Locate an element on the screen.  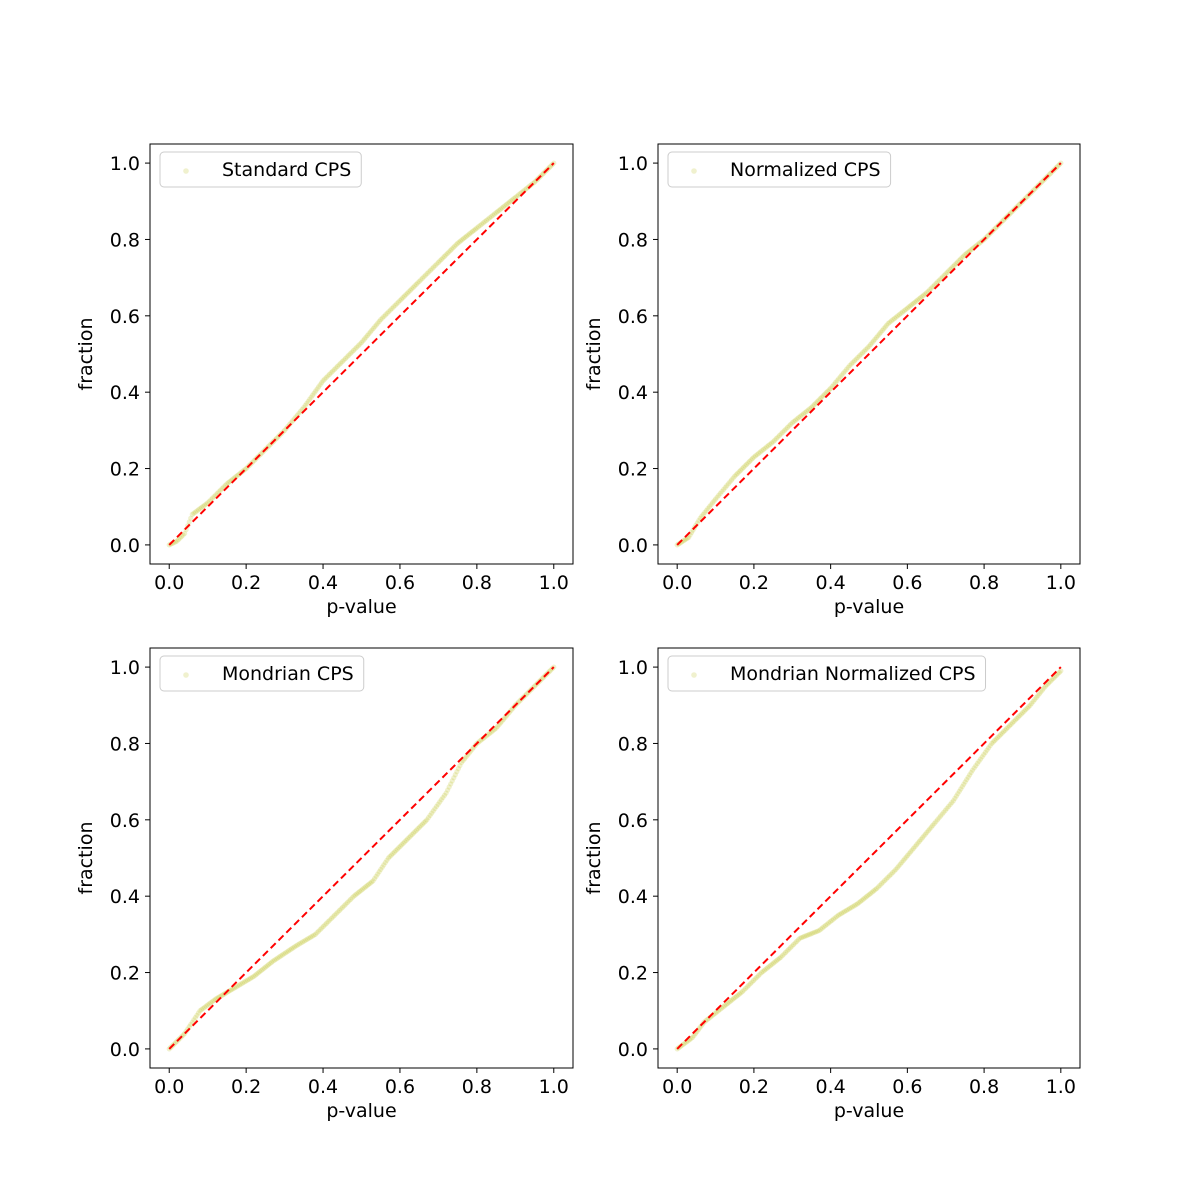
y-tick-label: 0.6 is located at coordinates (125, 317).